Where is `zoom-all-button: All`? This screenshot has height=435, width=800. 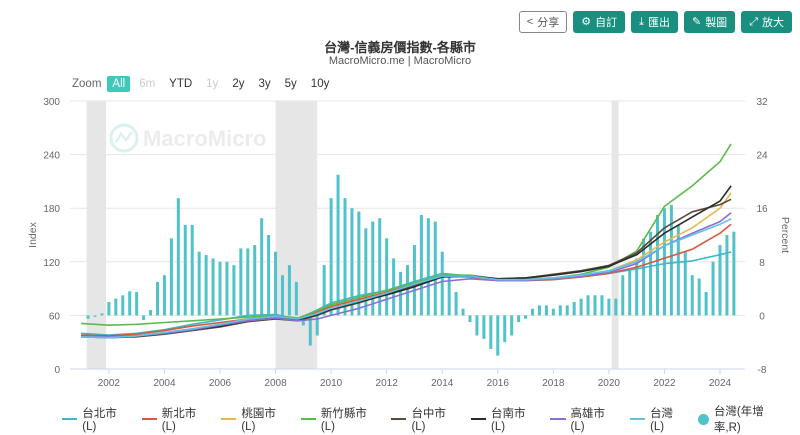 zoom-all-button: All is located at coordinates (119, 84).